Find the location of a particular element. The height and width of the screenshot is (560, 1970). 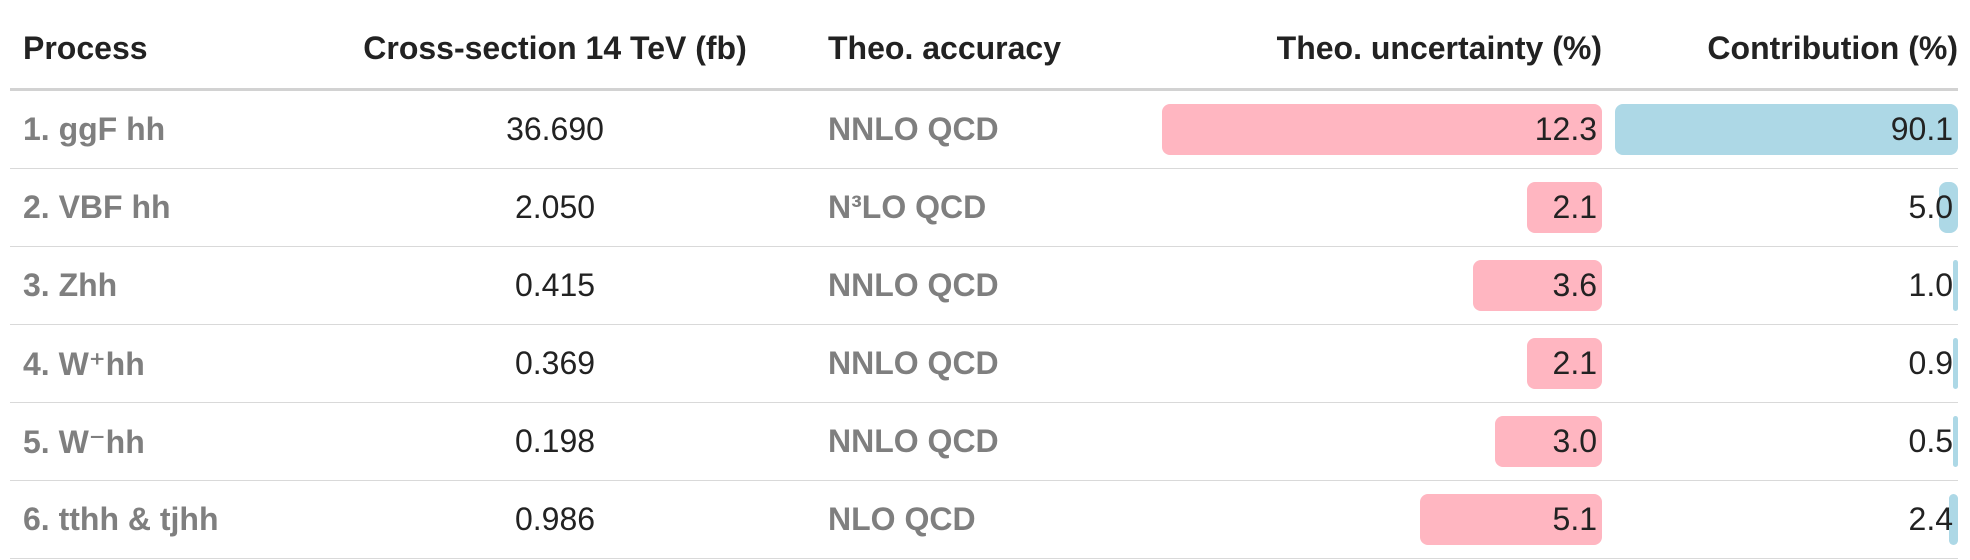

header-contribution: Contribution (%) is located at coordinates (1786, 46).